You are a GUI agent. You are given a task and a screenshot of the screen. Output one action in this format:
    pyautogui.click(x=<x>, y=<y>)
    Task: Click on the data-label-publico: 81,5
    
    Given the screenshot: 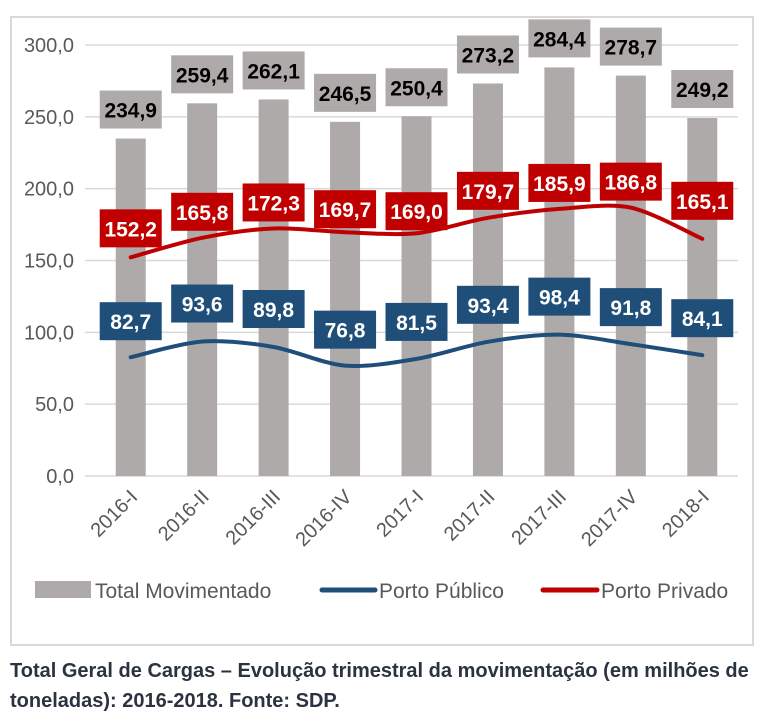 What is the action you would take?
    pyautogui.click(x=416, y=323)
    